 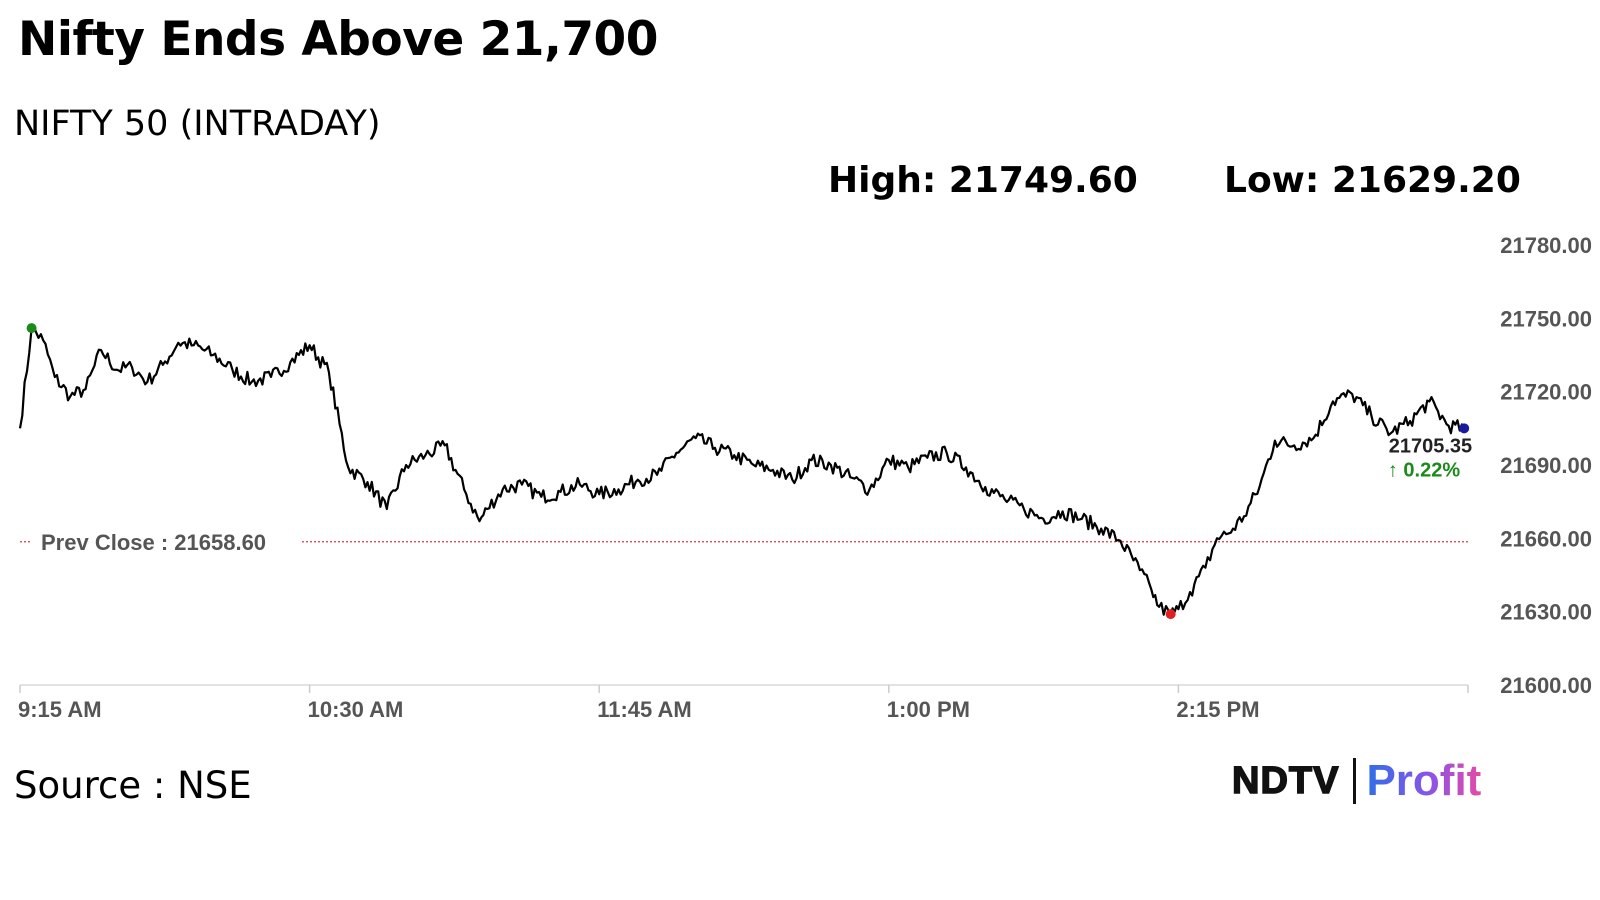 I want to click on source-label: Source : NSE, so click(x=133, y=785).